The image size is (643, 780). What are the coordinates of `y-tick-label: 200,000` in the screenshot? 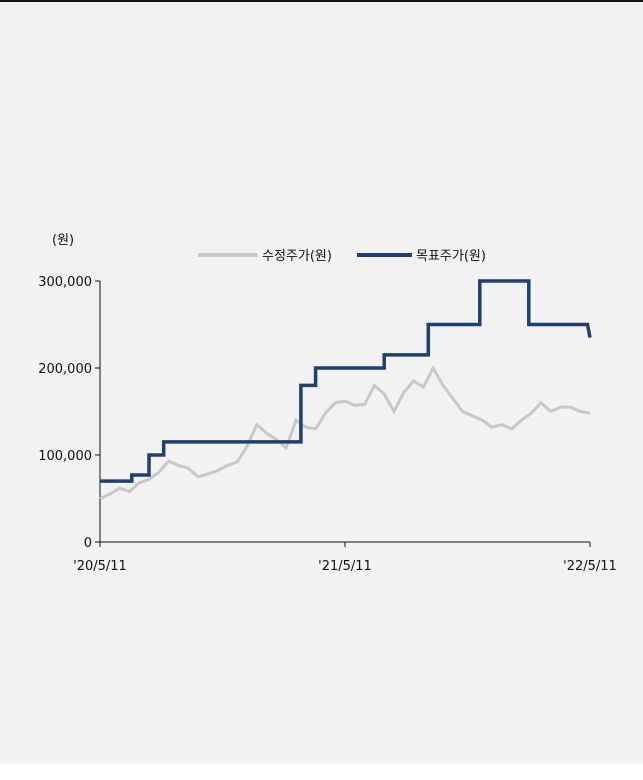 It's located at (65, 369).